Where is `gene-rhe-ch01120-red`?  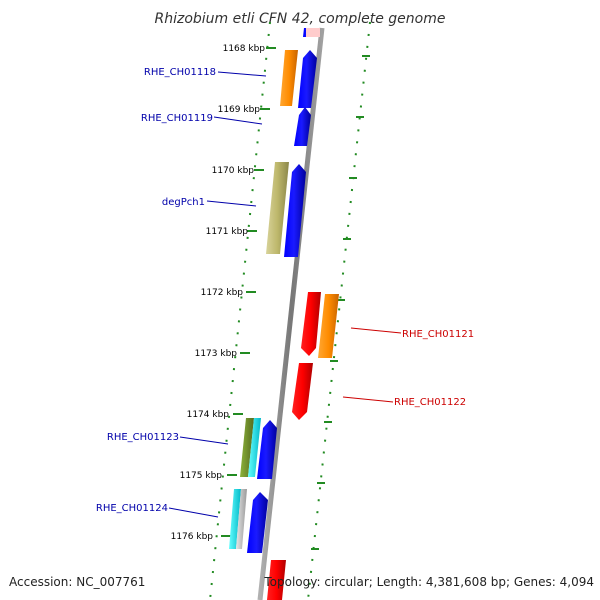 gene-rhe-ch01120-red is located at coordinates (311, 324).